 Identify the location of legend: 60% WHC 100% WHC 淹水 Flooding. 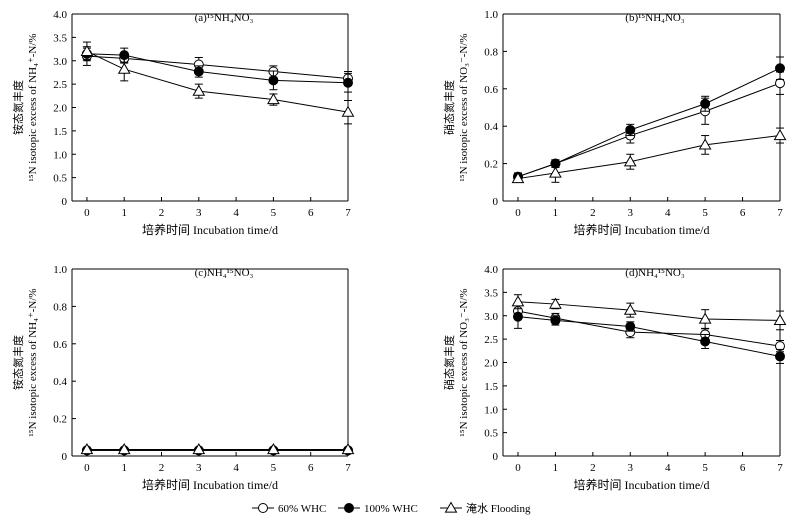
(391, 508).